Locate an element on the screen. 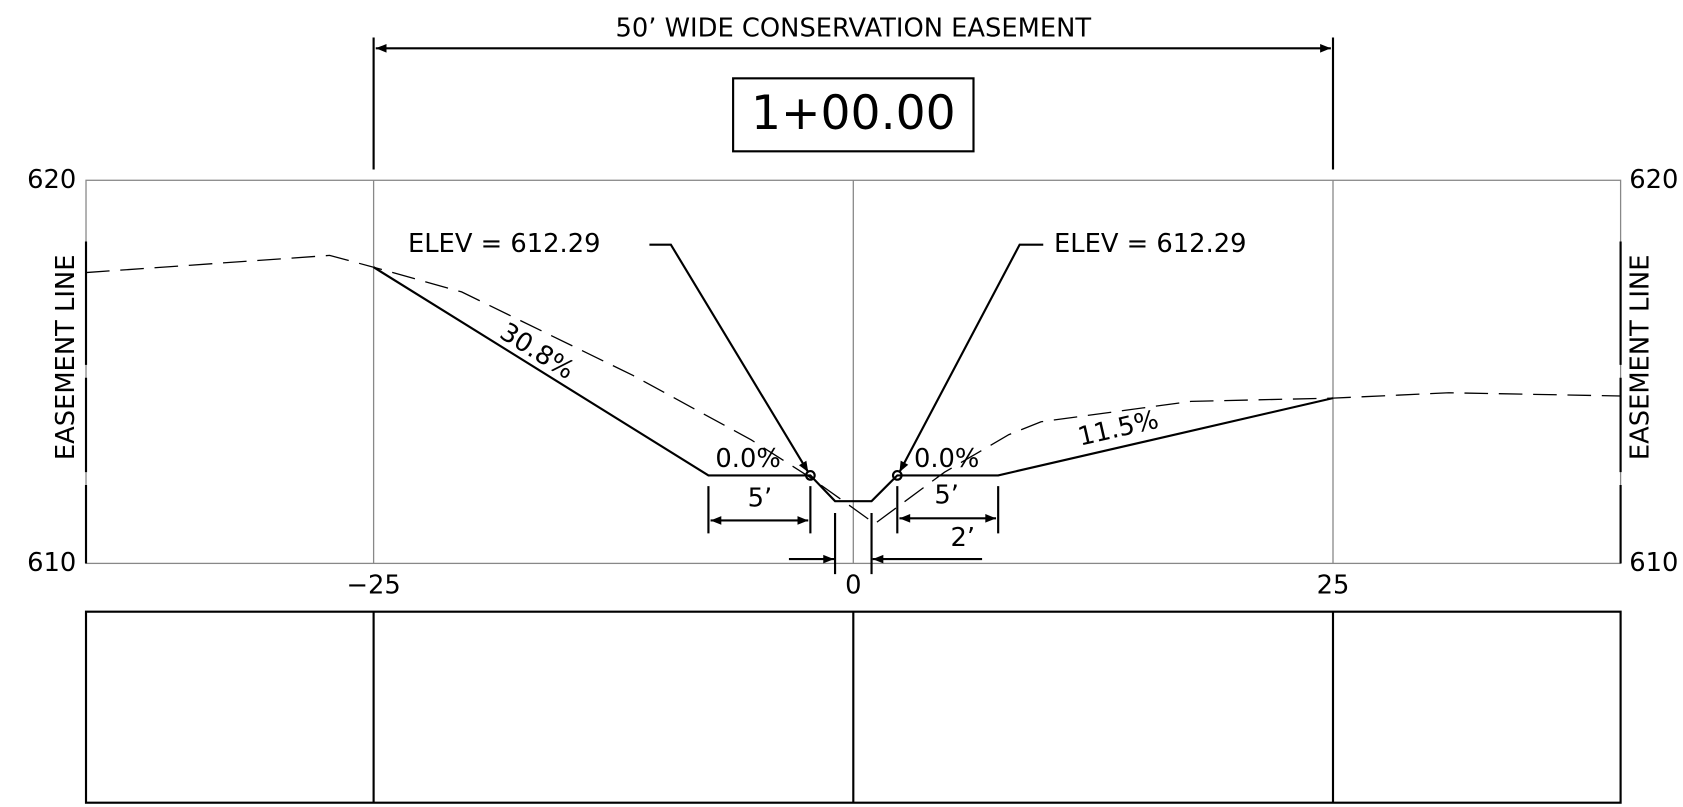  x-label: −25 is located at coordinates (373, 585).